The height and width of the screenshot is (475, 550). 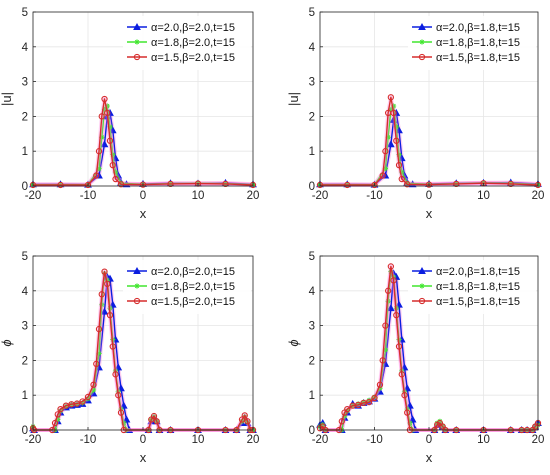 What do you see at coordinates (25, 396) in the screenshot?
I see `y-tick-label: 1` at bounding box center [25, 396].